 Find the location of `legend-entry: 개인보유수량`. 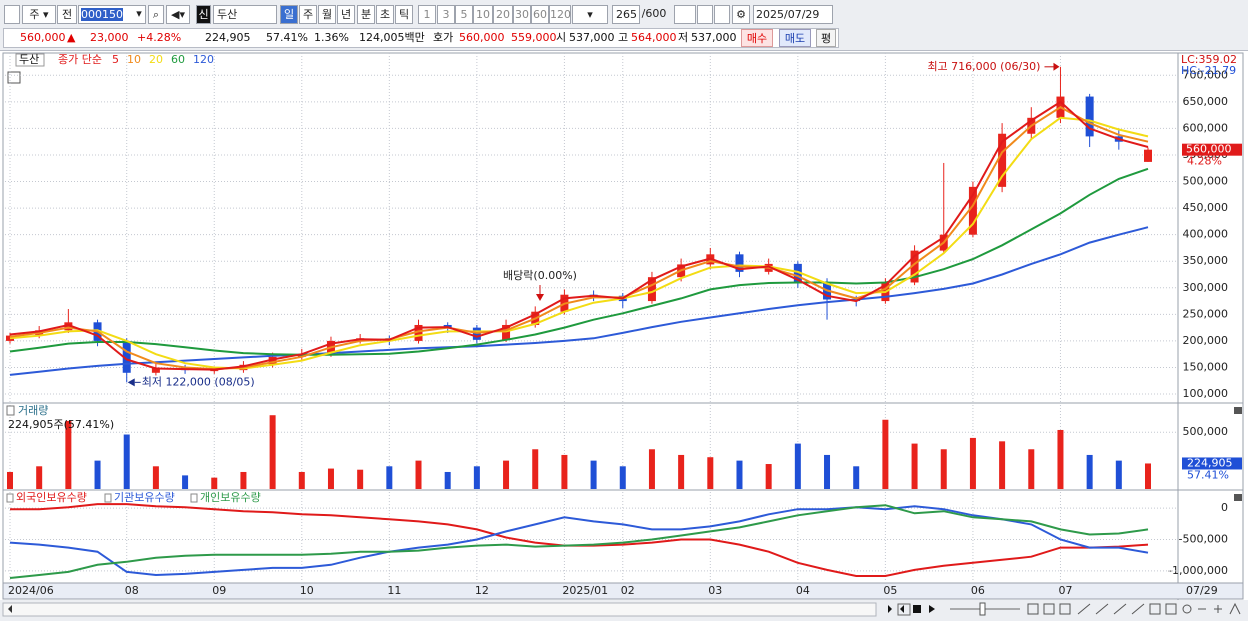

legend-entry: 개인보유수량 is located at coordinates (230, 497).